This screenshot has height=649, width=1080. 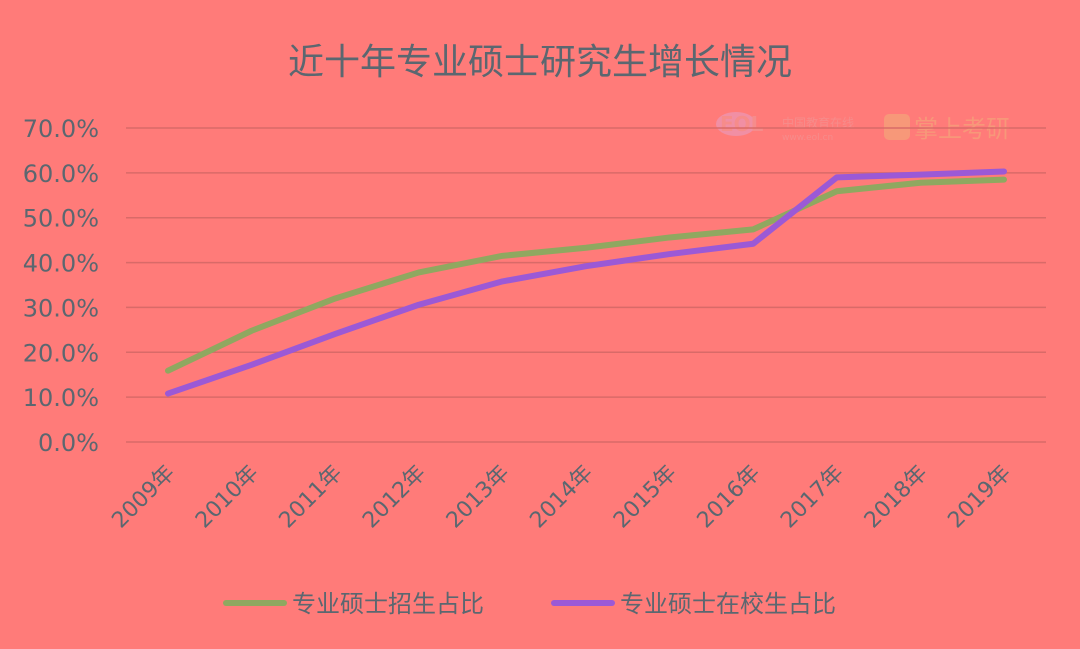 I want to click on watermark: EOL 中国教育在线 www.eol.cn 掌上考研, so click(x=863, y=127).